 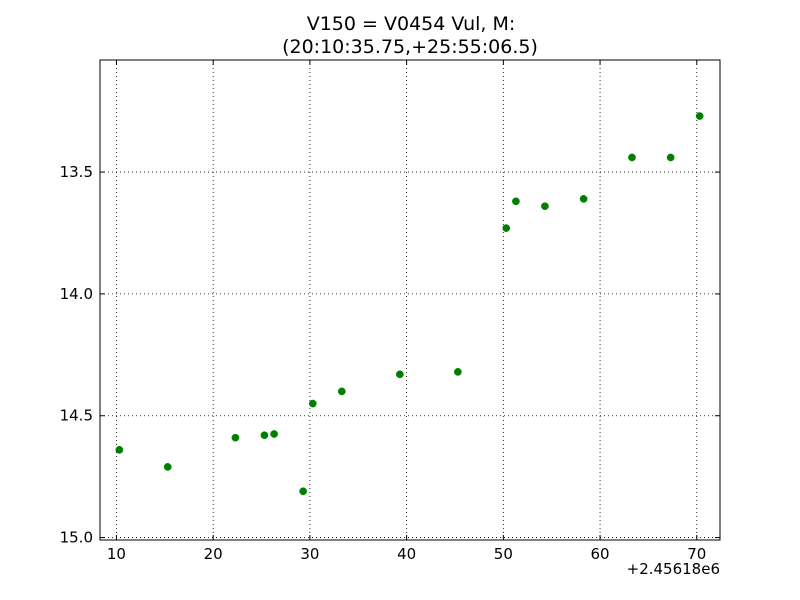 What do you see at coordinates (309, 554) in the screenshot?
I see `x-tick-label: 30` at bounding box center [309, 554].